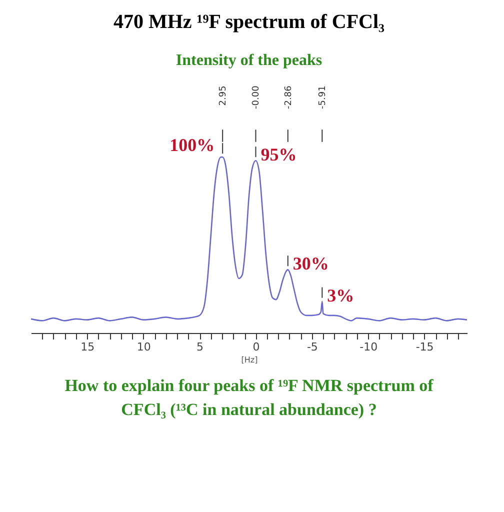  What do you see at coordinates (249, 360) in the screenshot?
I see `x-axis-title: [Hz]` at bounding box center [249, 360].